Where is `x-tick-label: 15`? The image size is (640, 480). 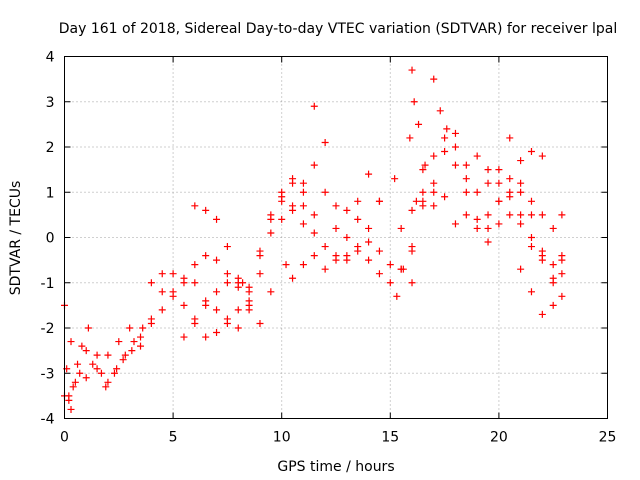
x-tick-label: 15 is located at coordinates (390, 438).